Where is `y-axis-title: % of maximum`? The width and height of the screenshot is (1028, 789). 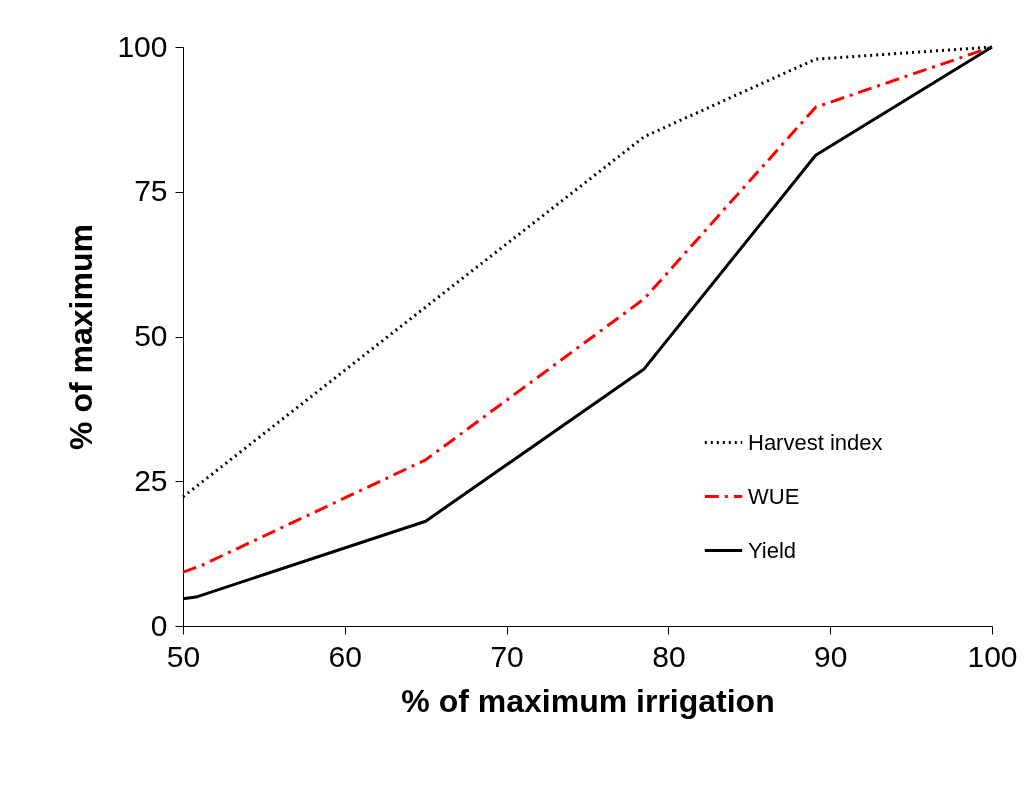 y-axis-title: % of maximum is located at coordinates (81, 337).